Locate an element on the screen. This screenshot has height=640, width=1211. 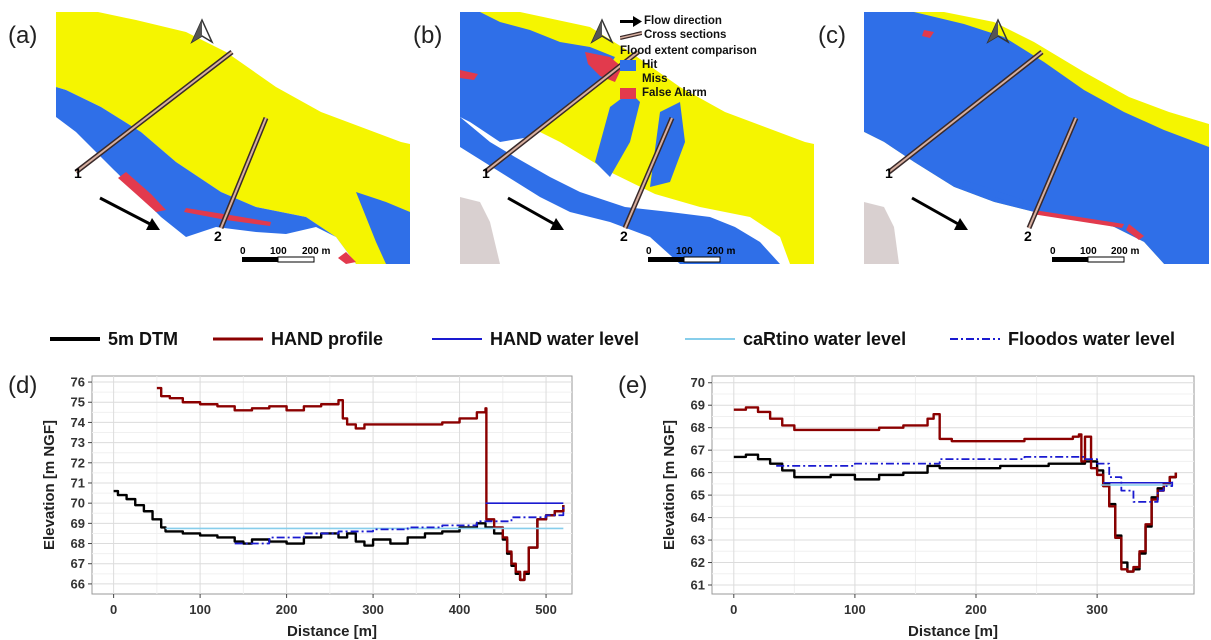
scale-label-200-c: 200 m is located at coordinates (1125, 251).